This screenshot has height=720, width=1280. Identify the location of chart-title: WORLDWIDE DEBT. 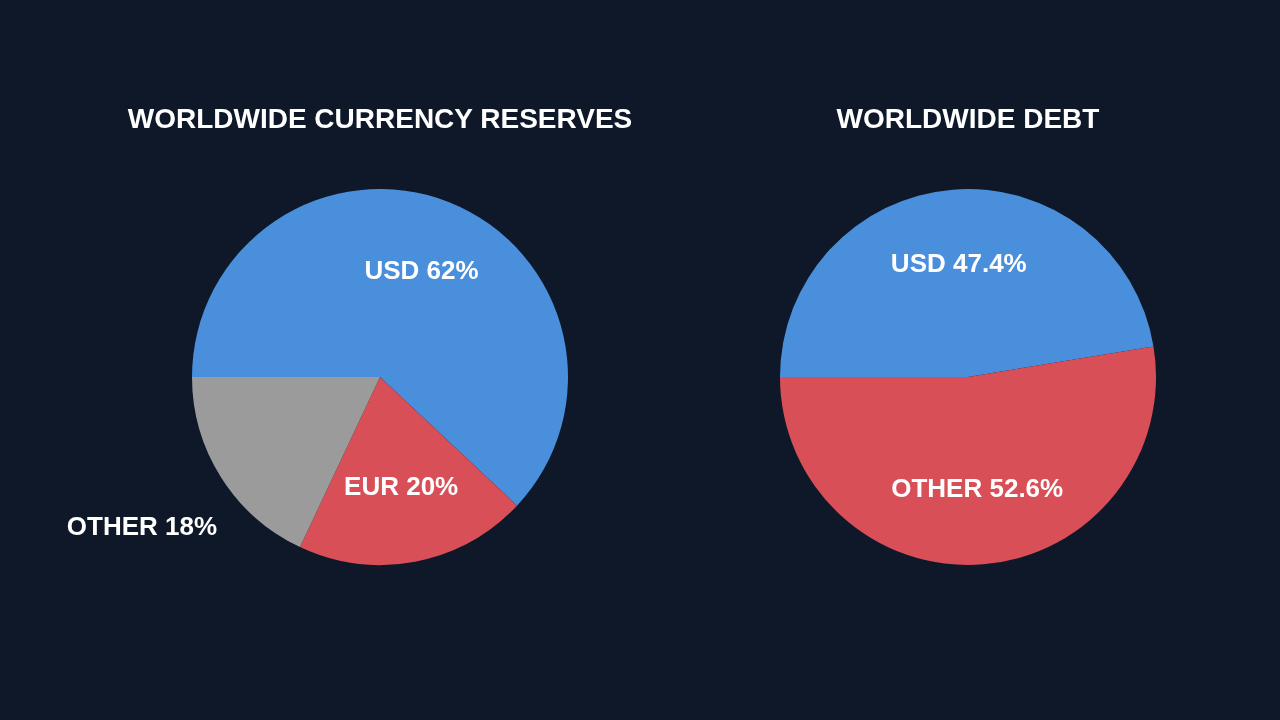
(968, 119).